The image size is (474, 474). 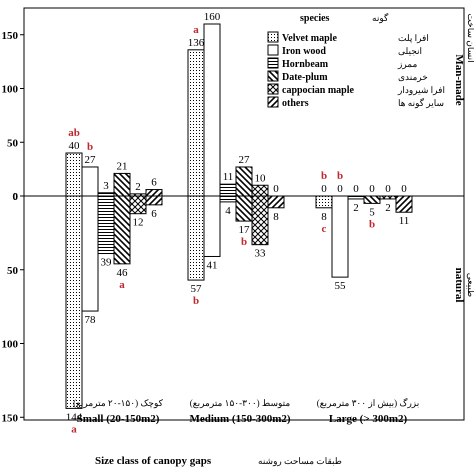 I want to click on bar-bottom-value: 41, so click(x=212, y=265).